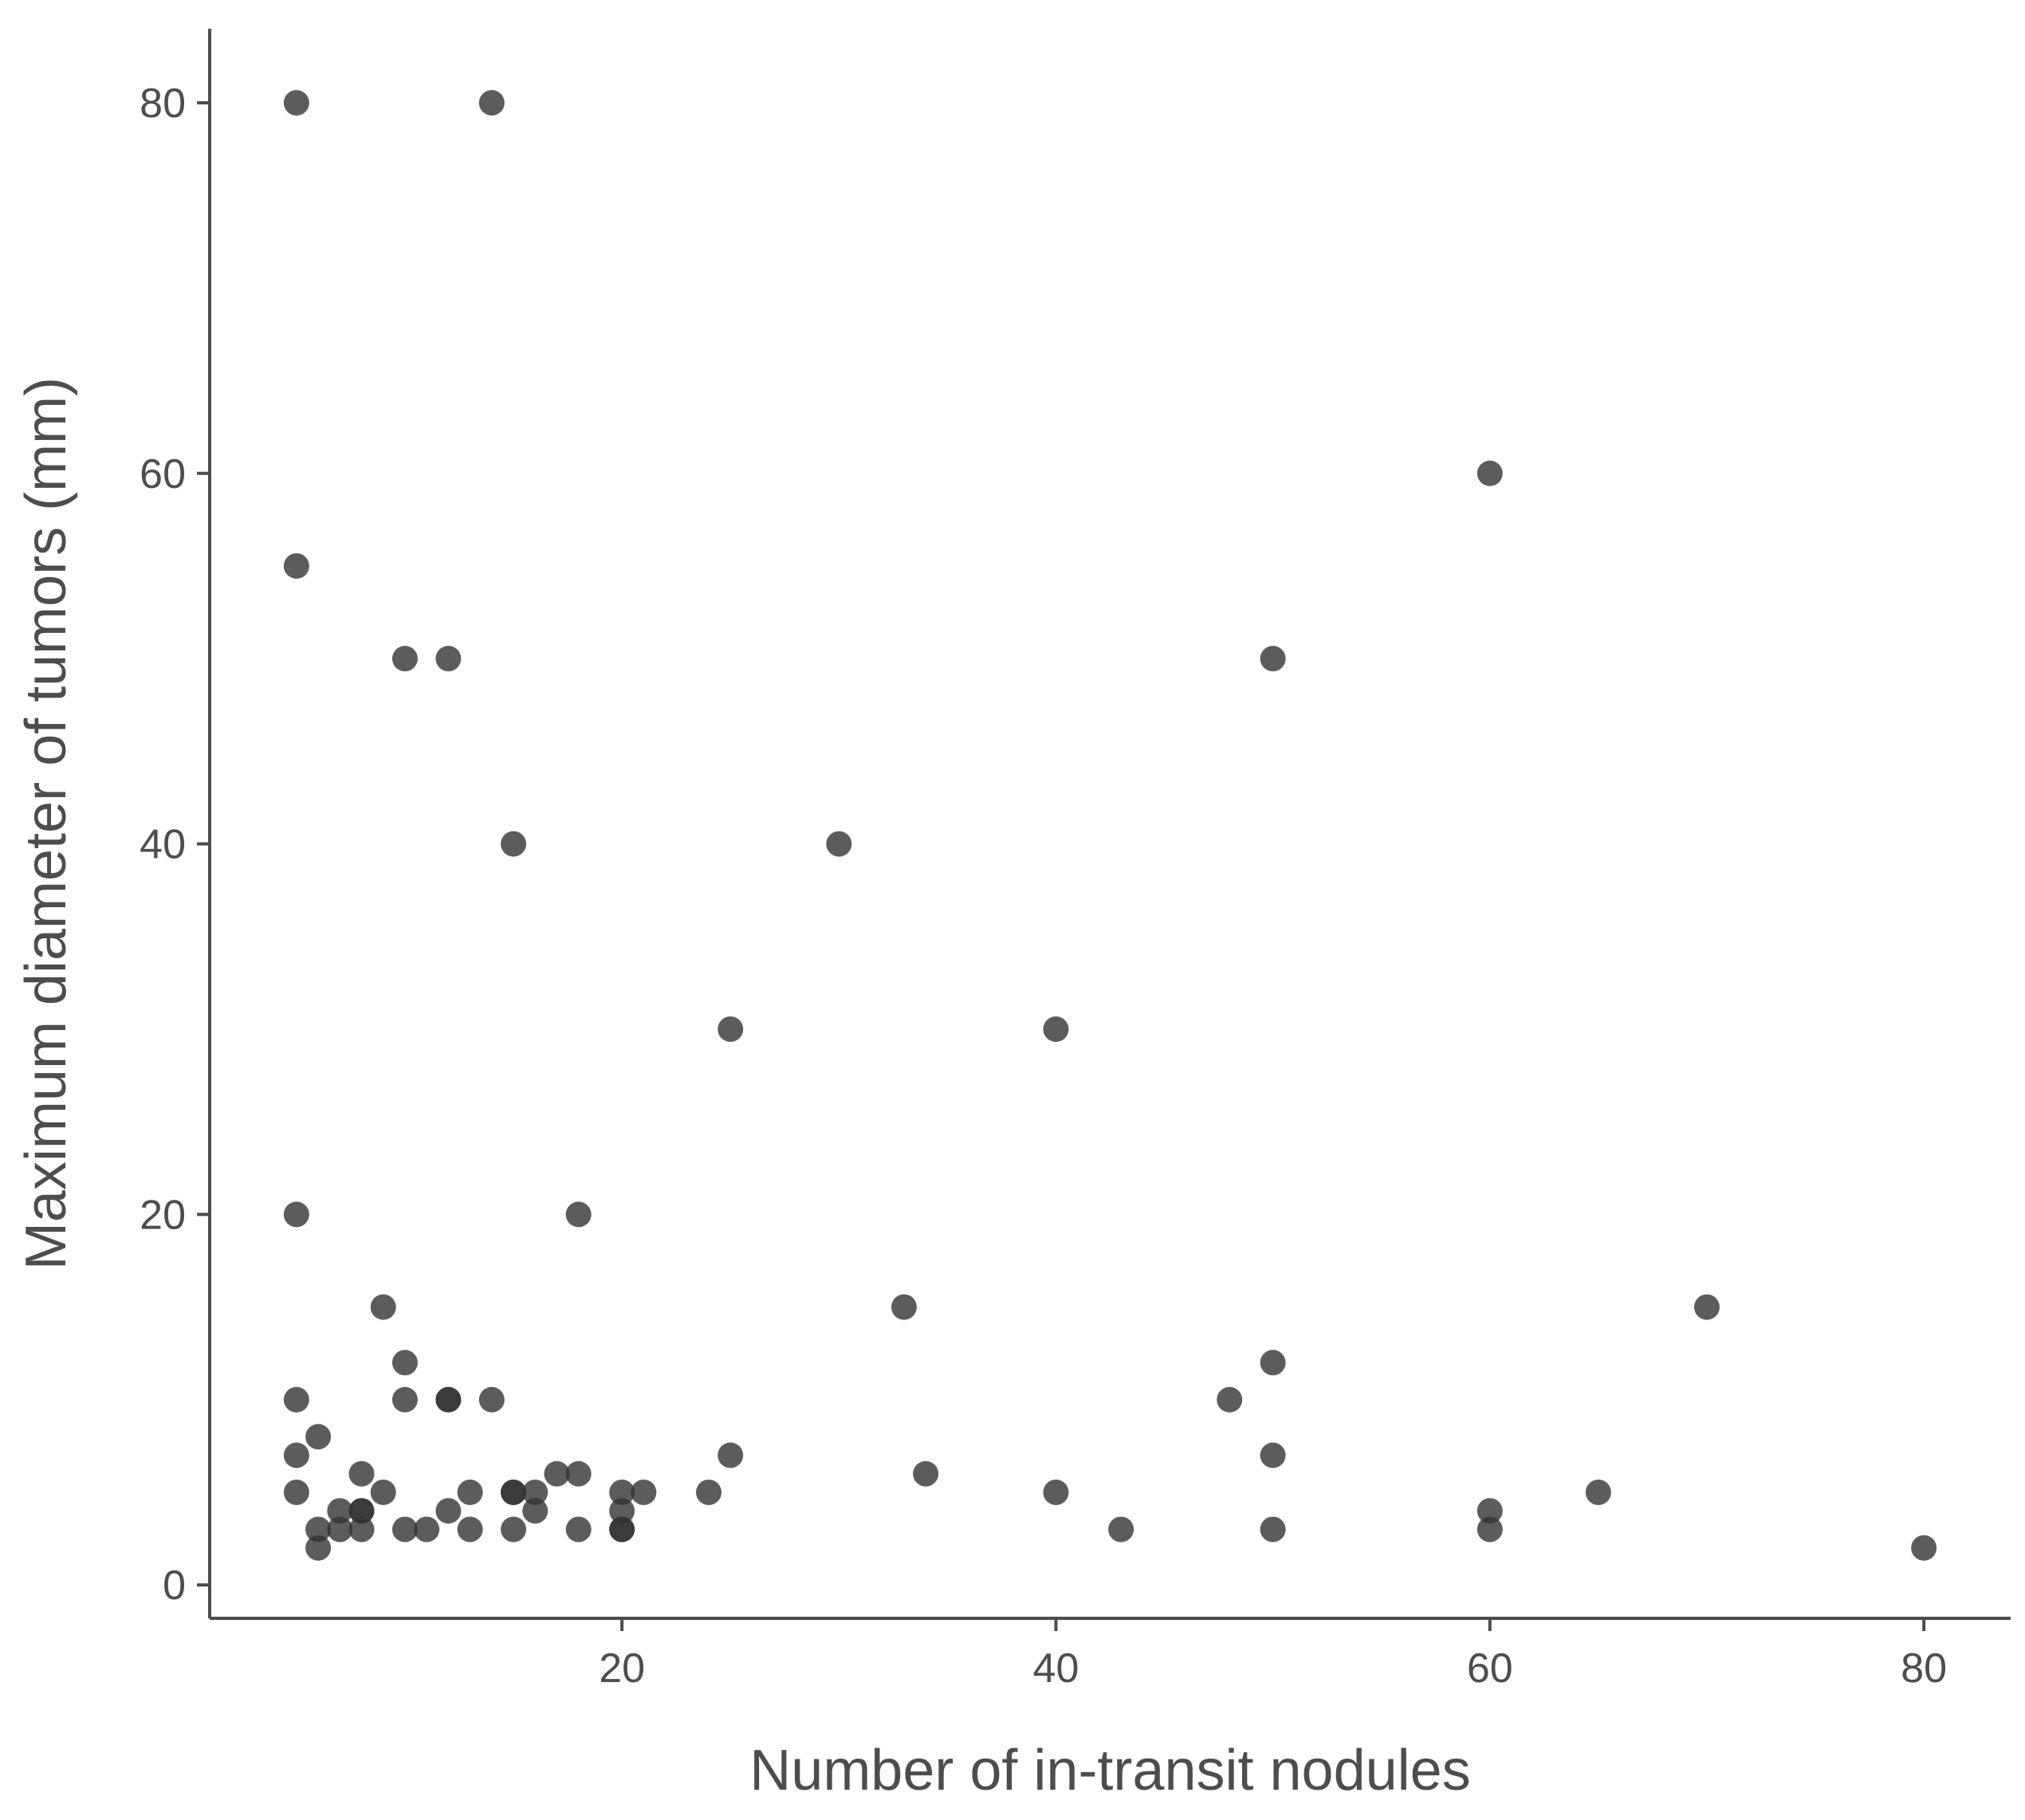 The height and width of the screenshot is (1820, 2025). What do you see at coordinates (175, 1586) in the screenshot?
I see `y-tick-label: 0` at bounding box center [175, 1586].